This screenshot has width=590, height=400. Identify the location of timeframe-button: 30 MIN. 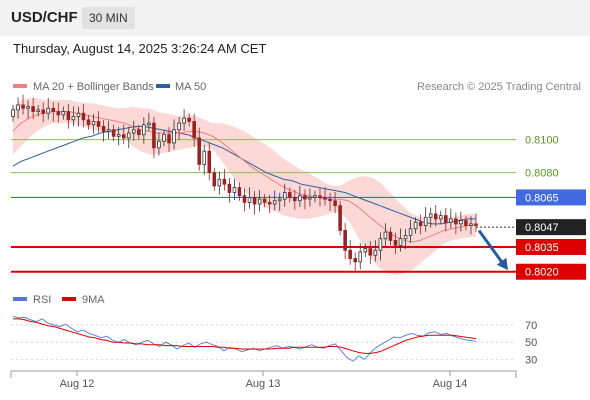
(108, 18).